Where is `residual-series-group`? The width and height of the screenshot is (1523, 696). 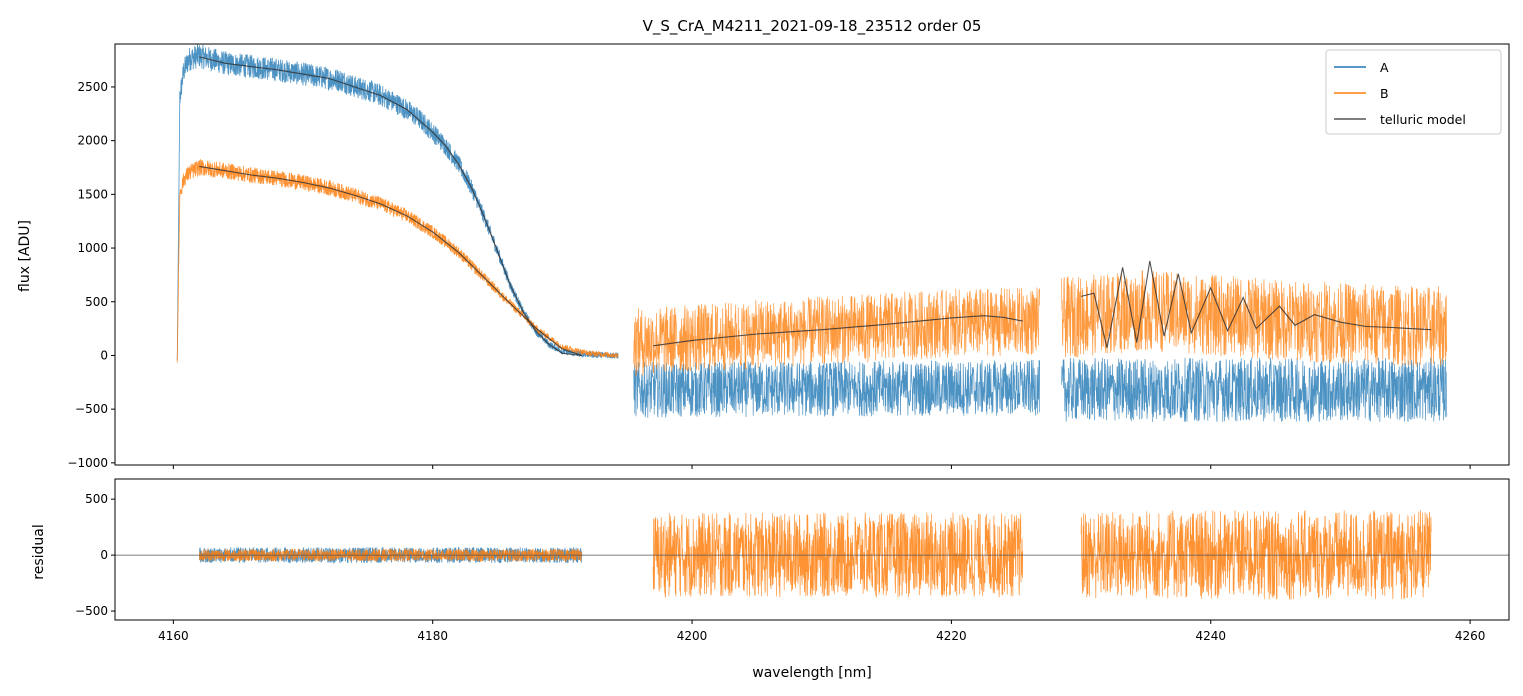 residual-series-group is located at coordinates (812, 555).